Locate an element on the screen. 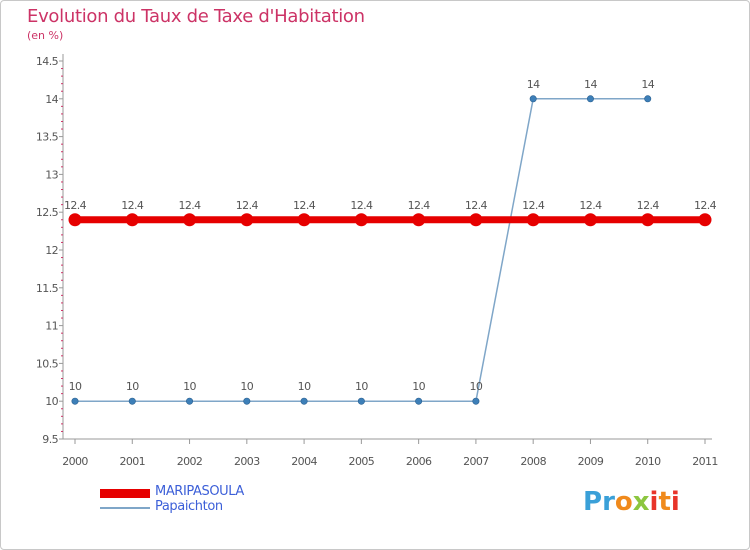  y-tick-label: 12.5 is located at coordinates (47, 212).